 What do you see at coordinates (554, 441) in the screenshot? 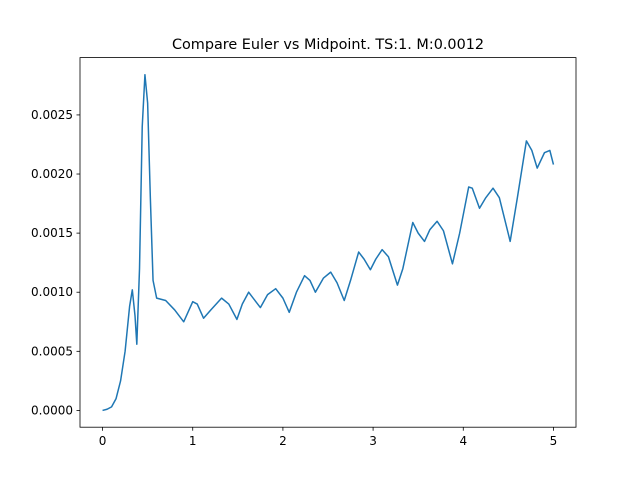
I see `x-tick-label: 5` at bounding box center [554, 441].